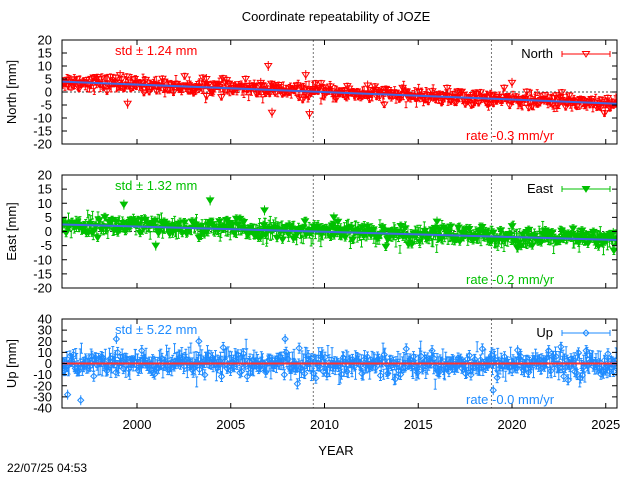  Describe the element at coordinates (45, 175) in the screenshot. I see `y-tick-label: 20` at that location.